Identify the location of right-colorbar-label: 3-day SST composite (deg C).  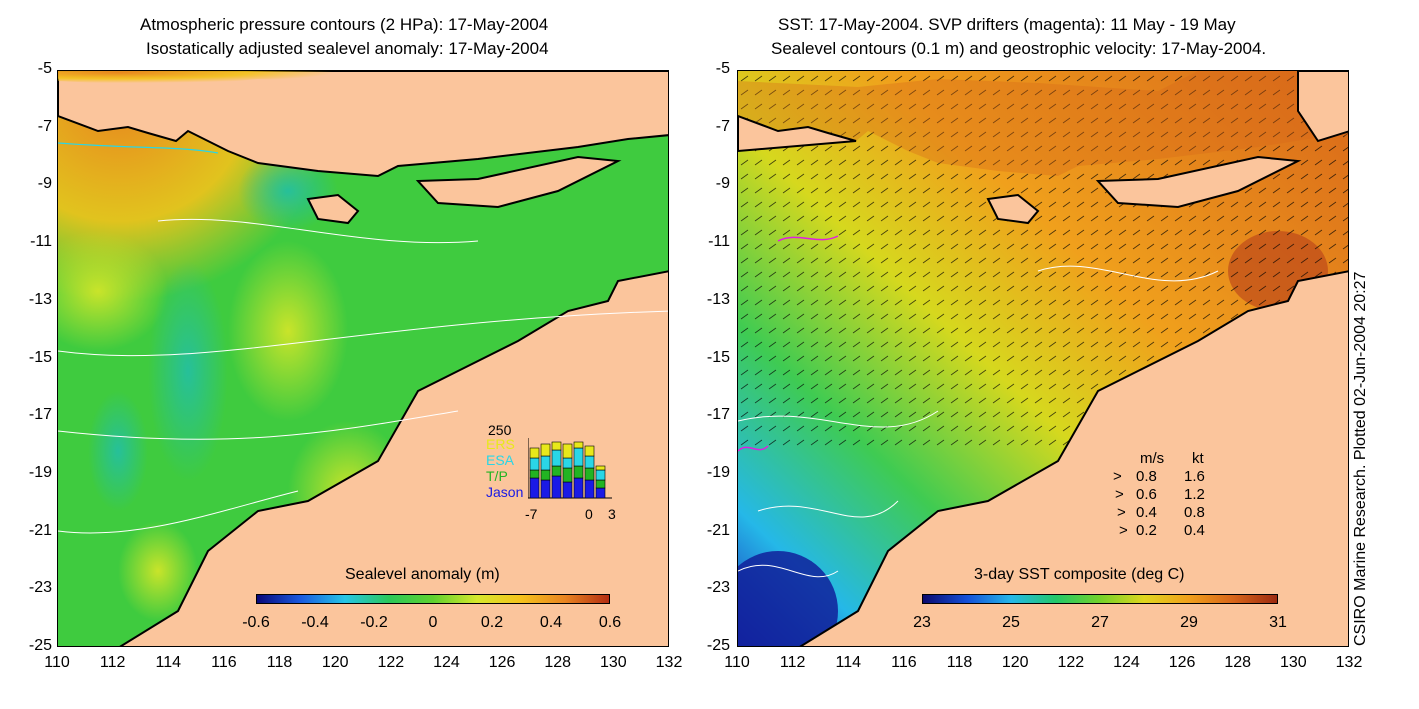
(1079, 574).